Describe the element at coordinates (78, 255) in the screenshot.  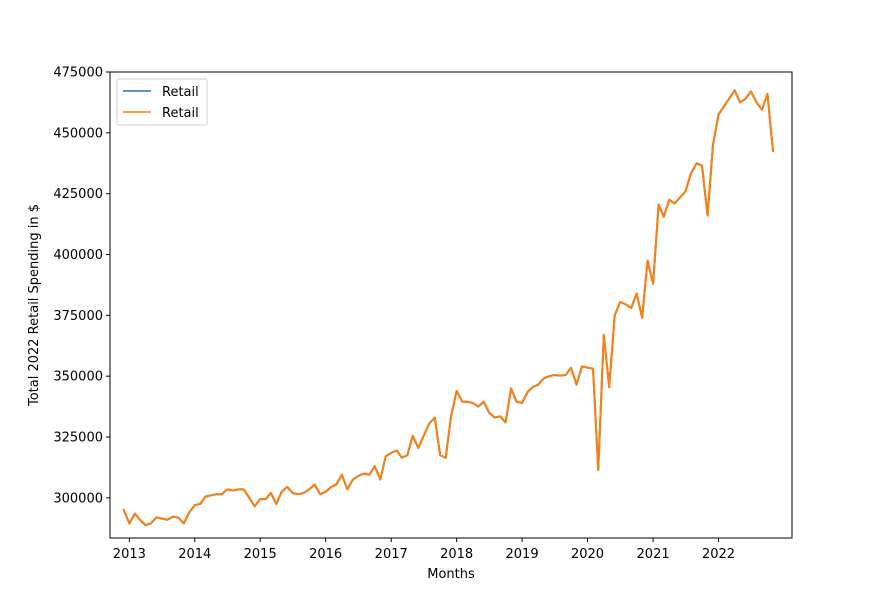
I see `y-tick-label: 400000` at that location.